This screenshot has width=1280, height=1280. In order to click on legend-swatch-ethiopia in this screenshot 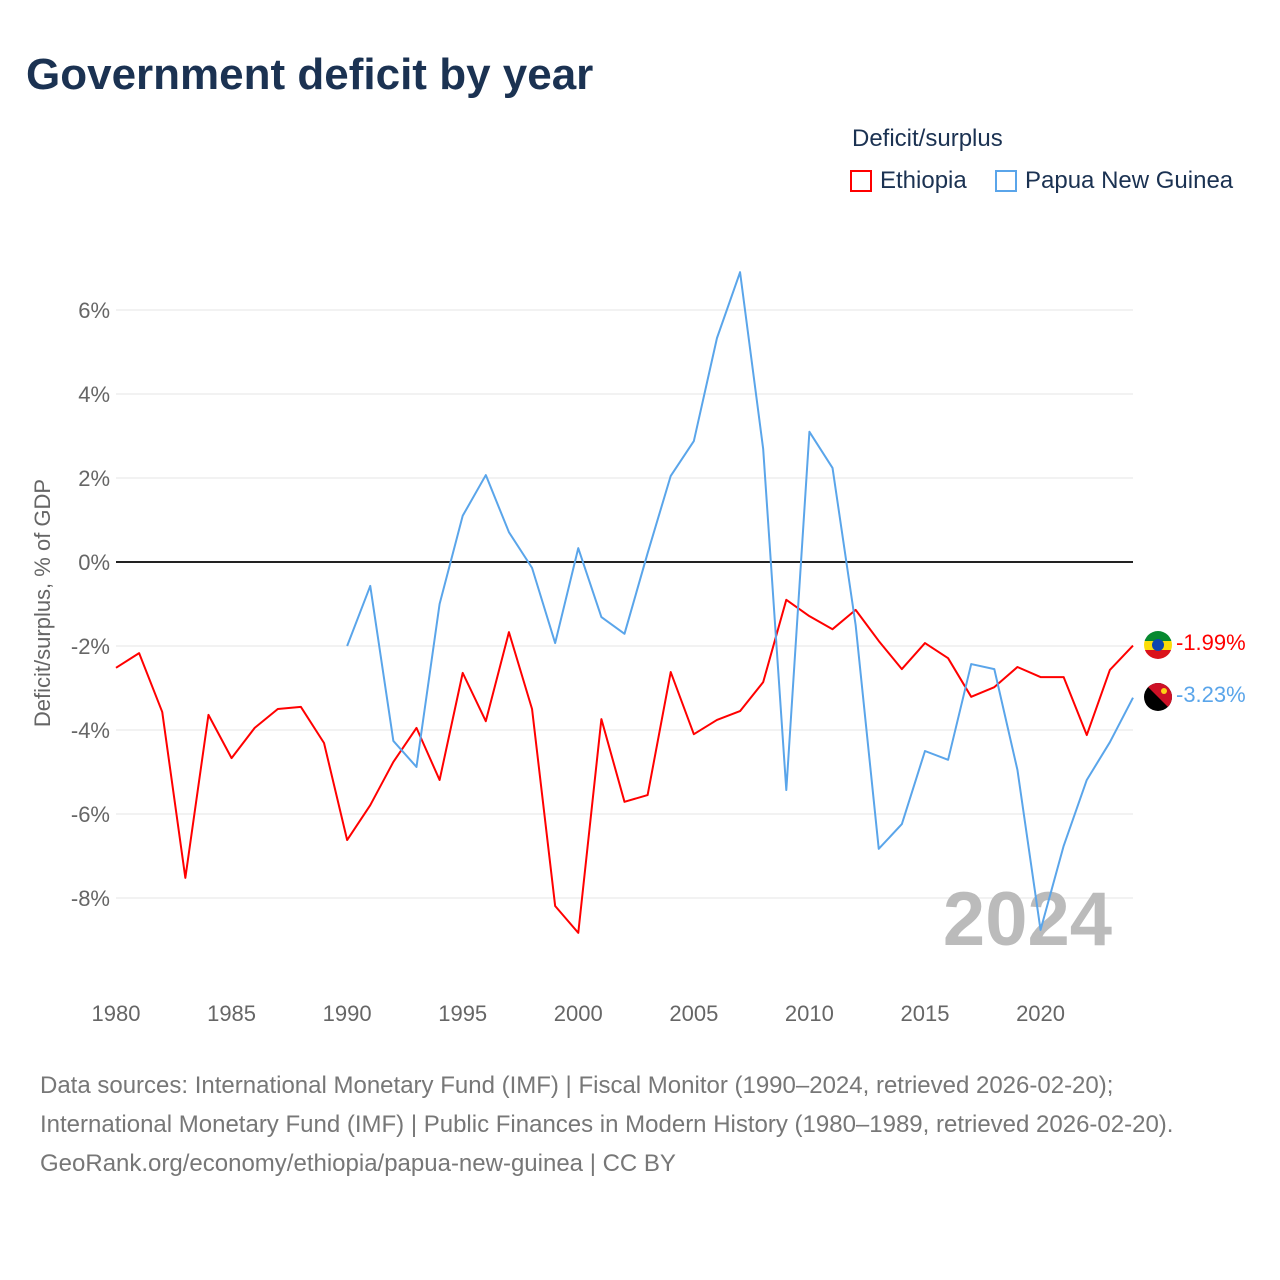, I will do `click(861, 181)`.